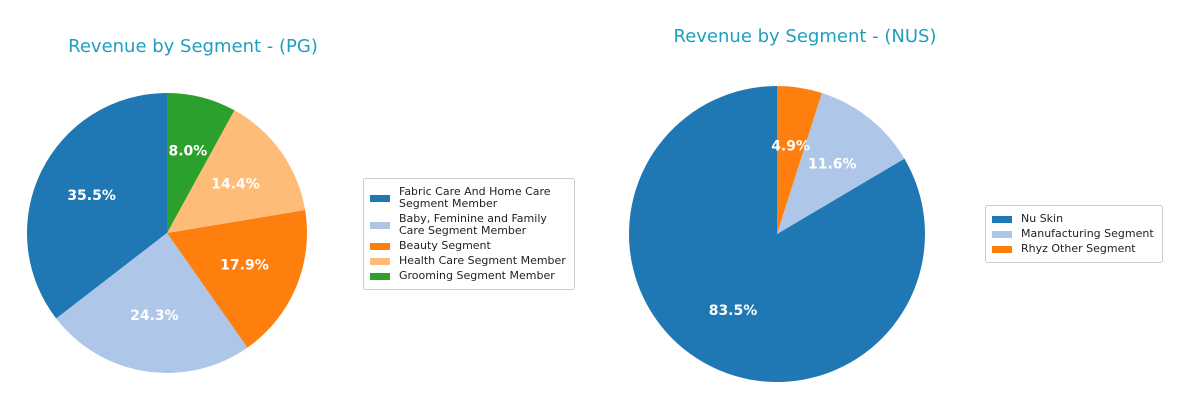  Describe the element at coordinates (154, 316) in the screenshot. I see `slice-label: 24.3%` at that location.